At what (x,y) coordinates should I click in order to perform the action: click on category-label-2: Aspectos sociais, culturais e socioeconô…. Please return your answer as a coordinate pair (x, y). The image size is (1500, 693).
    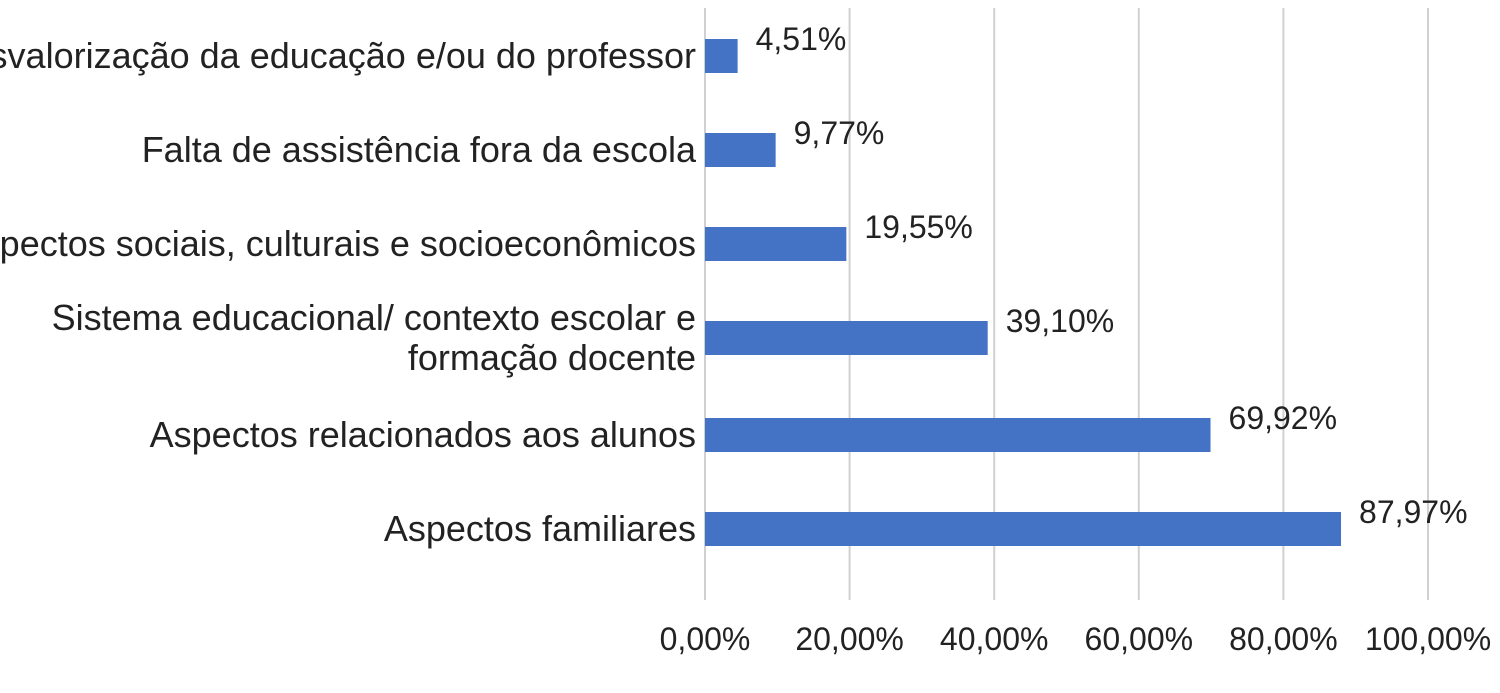
    Looking at the image, I should click on (348, 243).